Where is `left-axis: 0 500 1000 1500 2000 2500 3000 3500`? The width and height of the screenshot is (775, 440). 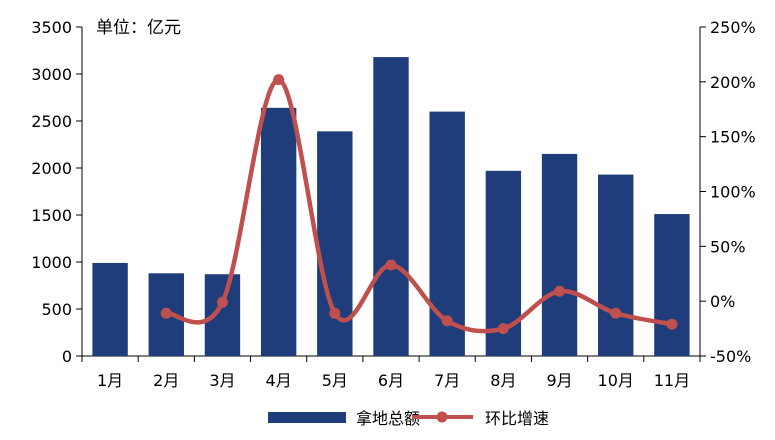
left-axis: 0 500 1000 1500 2000 2500 3000 3500 is located at coordinates (57, 192).